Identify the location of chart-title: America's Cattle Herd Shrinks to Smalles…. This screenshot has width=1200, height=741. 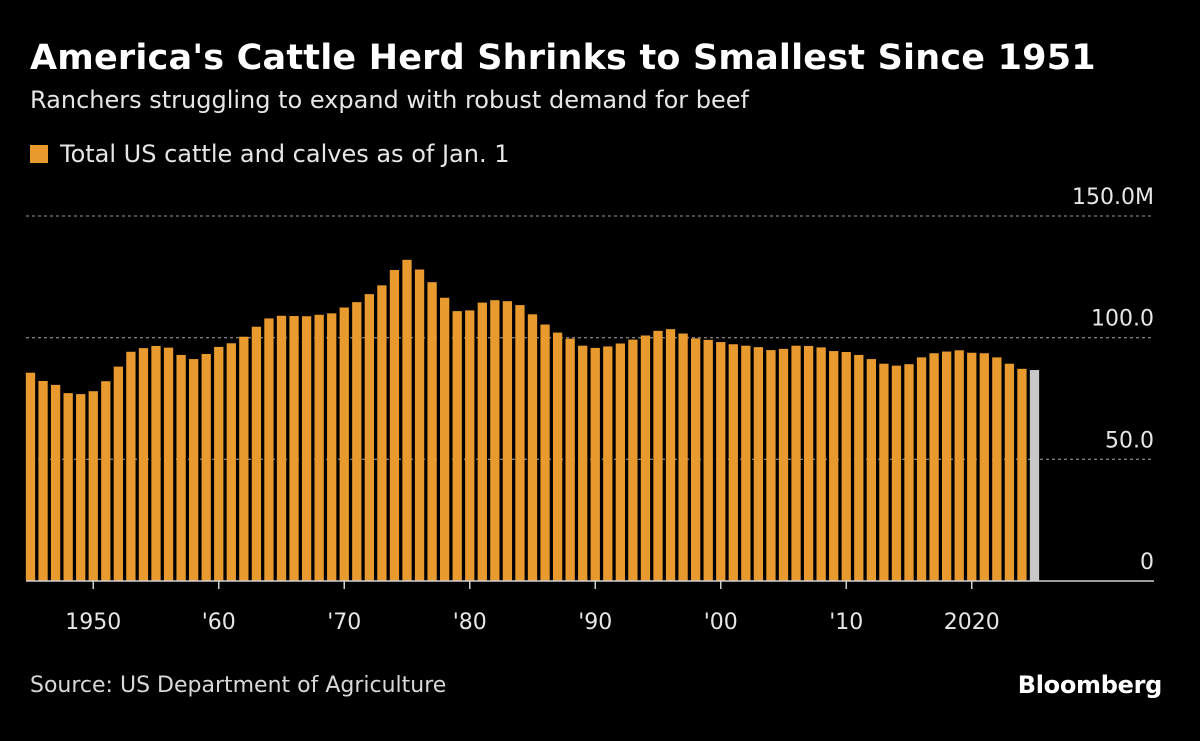
(563, 58).